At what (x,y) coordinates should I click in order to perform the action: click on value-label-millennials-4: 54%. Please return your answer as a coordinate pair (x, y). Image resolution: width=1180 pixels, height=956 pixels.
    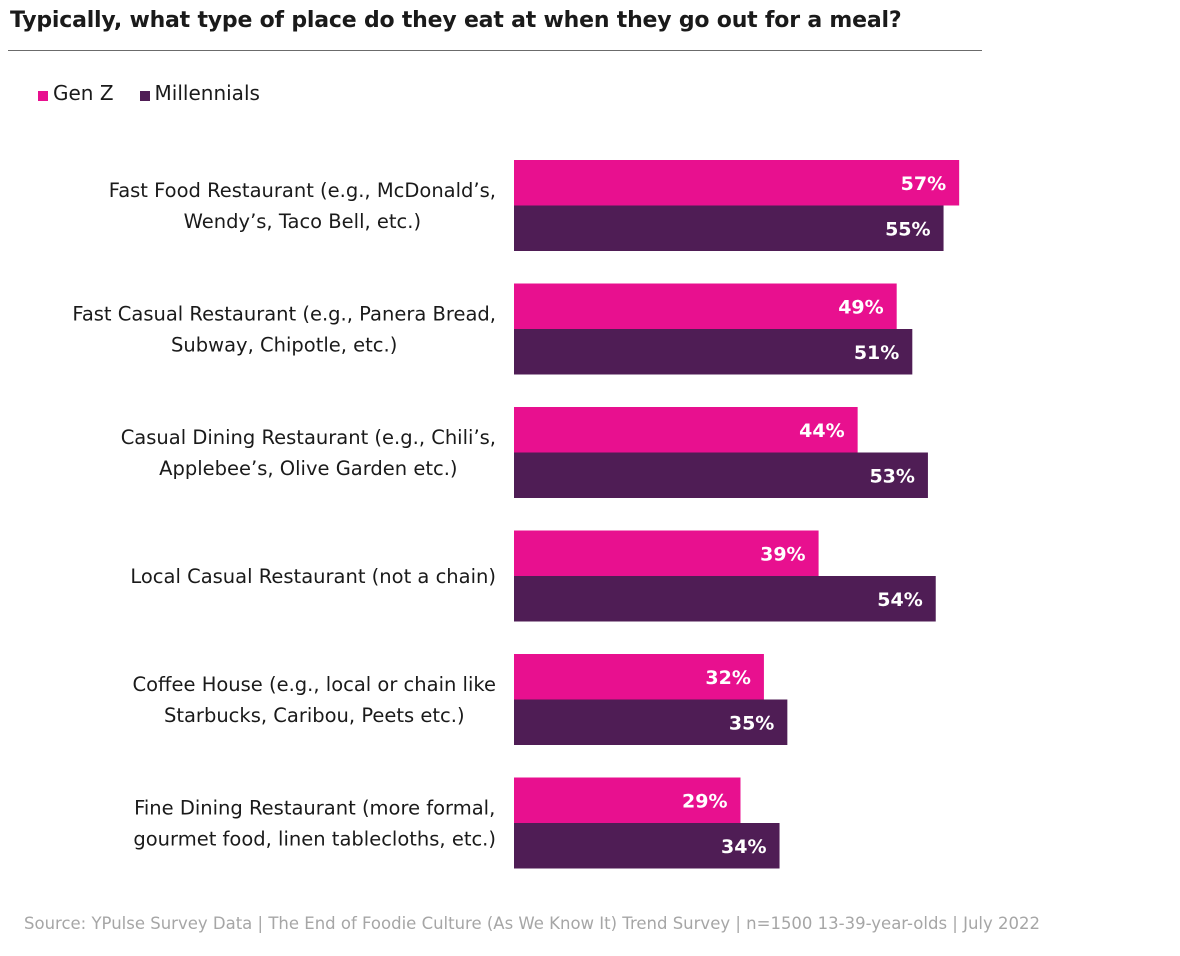
    Looking at the image, I should click on (899, 600).